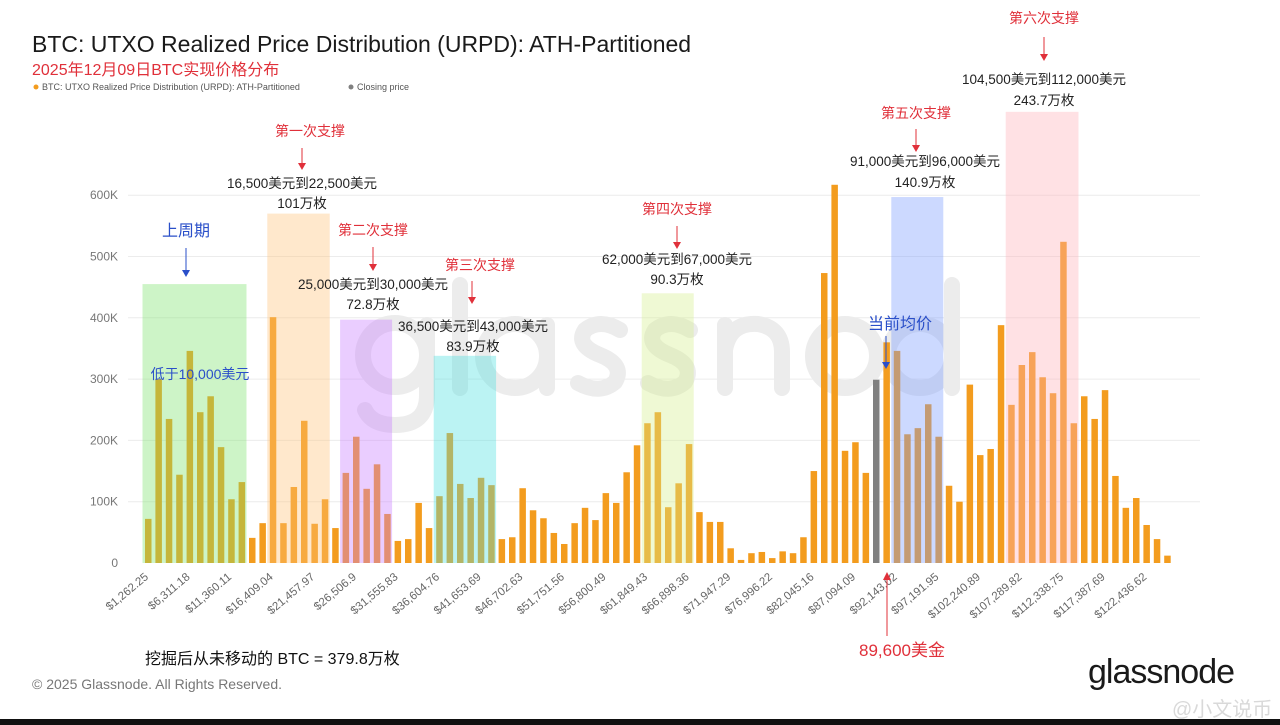 The image size is (1280, 725). I want to click on support-1-range: 16,500美元到22,500美元, so click(302, 183).